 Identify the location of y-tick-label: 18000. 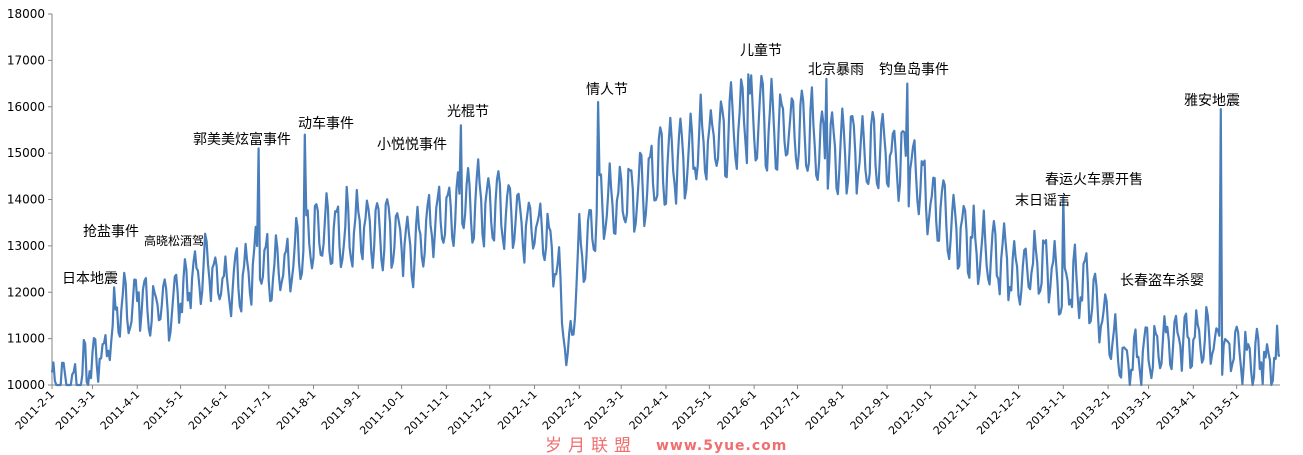
(26, 14).